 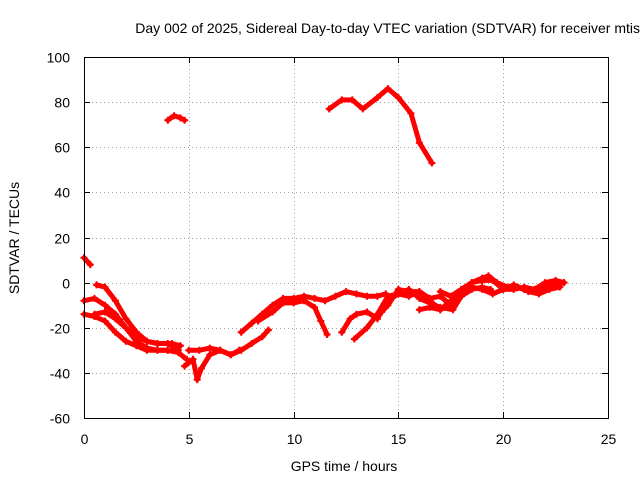 What do you see at coordinates (60, 419) in the screenshot?
I see `y-tick-label: -60` at bounding box center [60, 419].